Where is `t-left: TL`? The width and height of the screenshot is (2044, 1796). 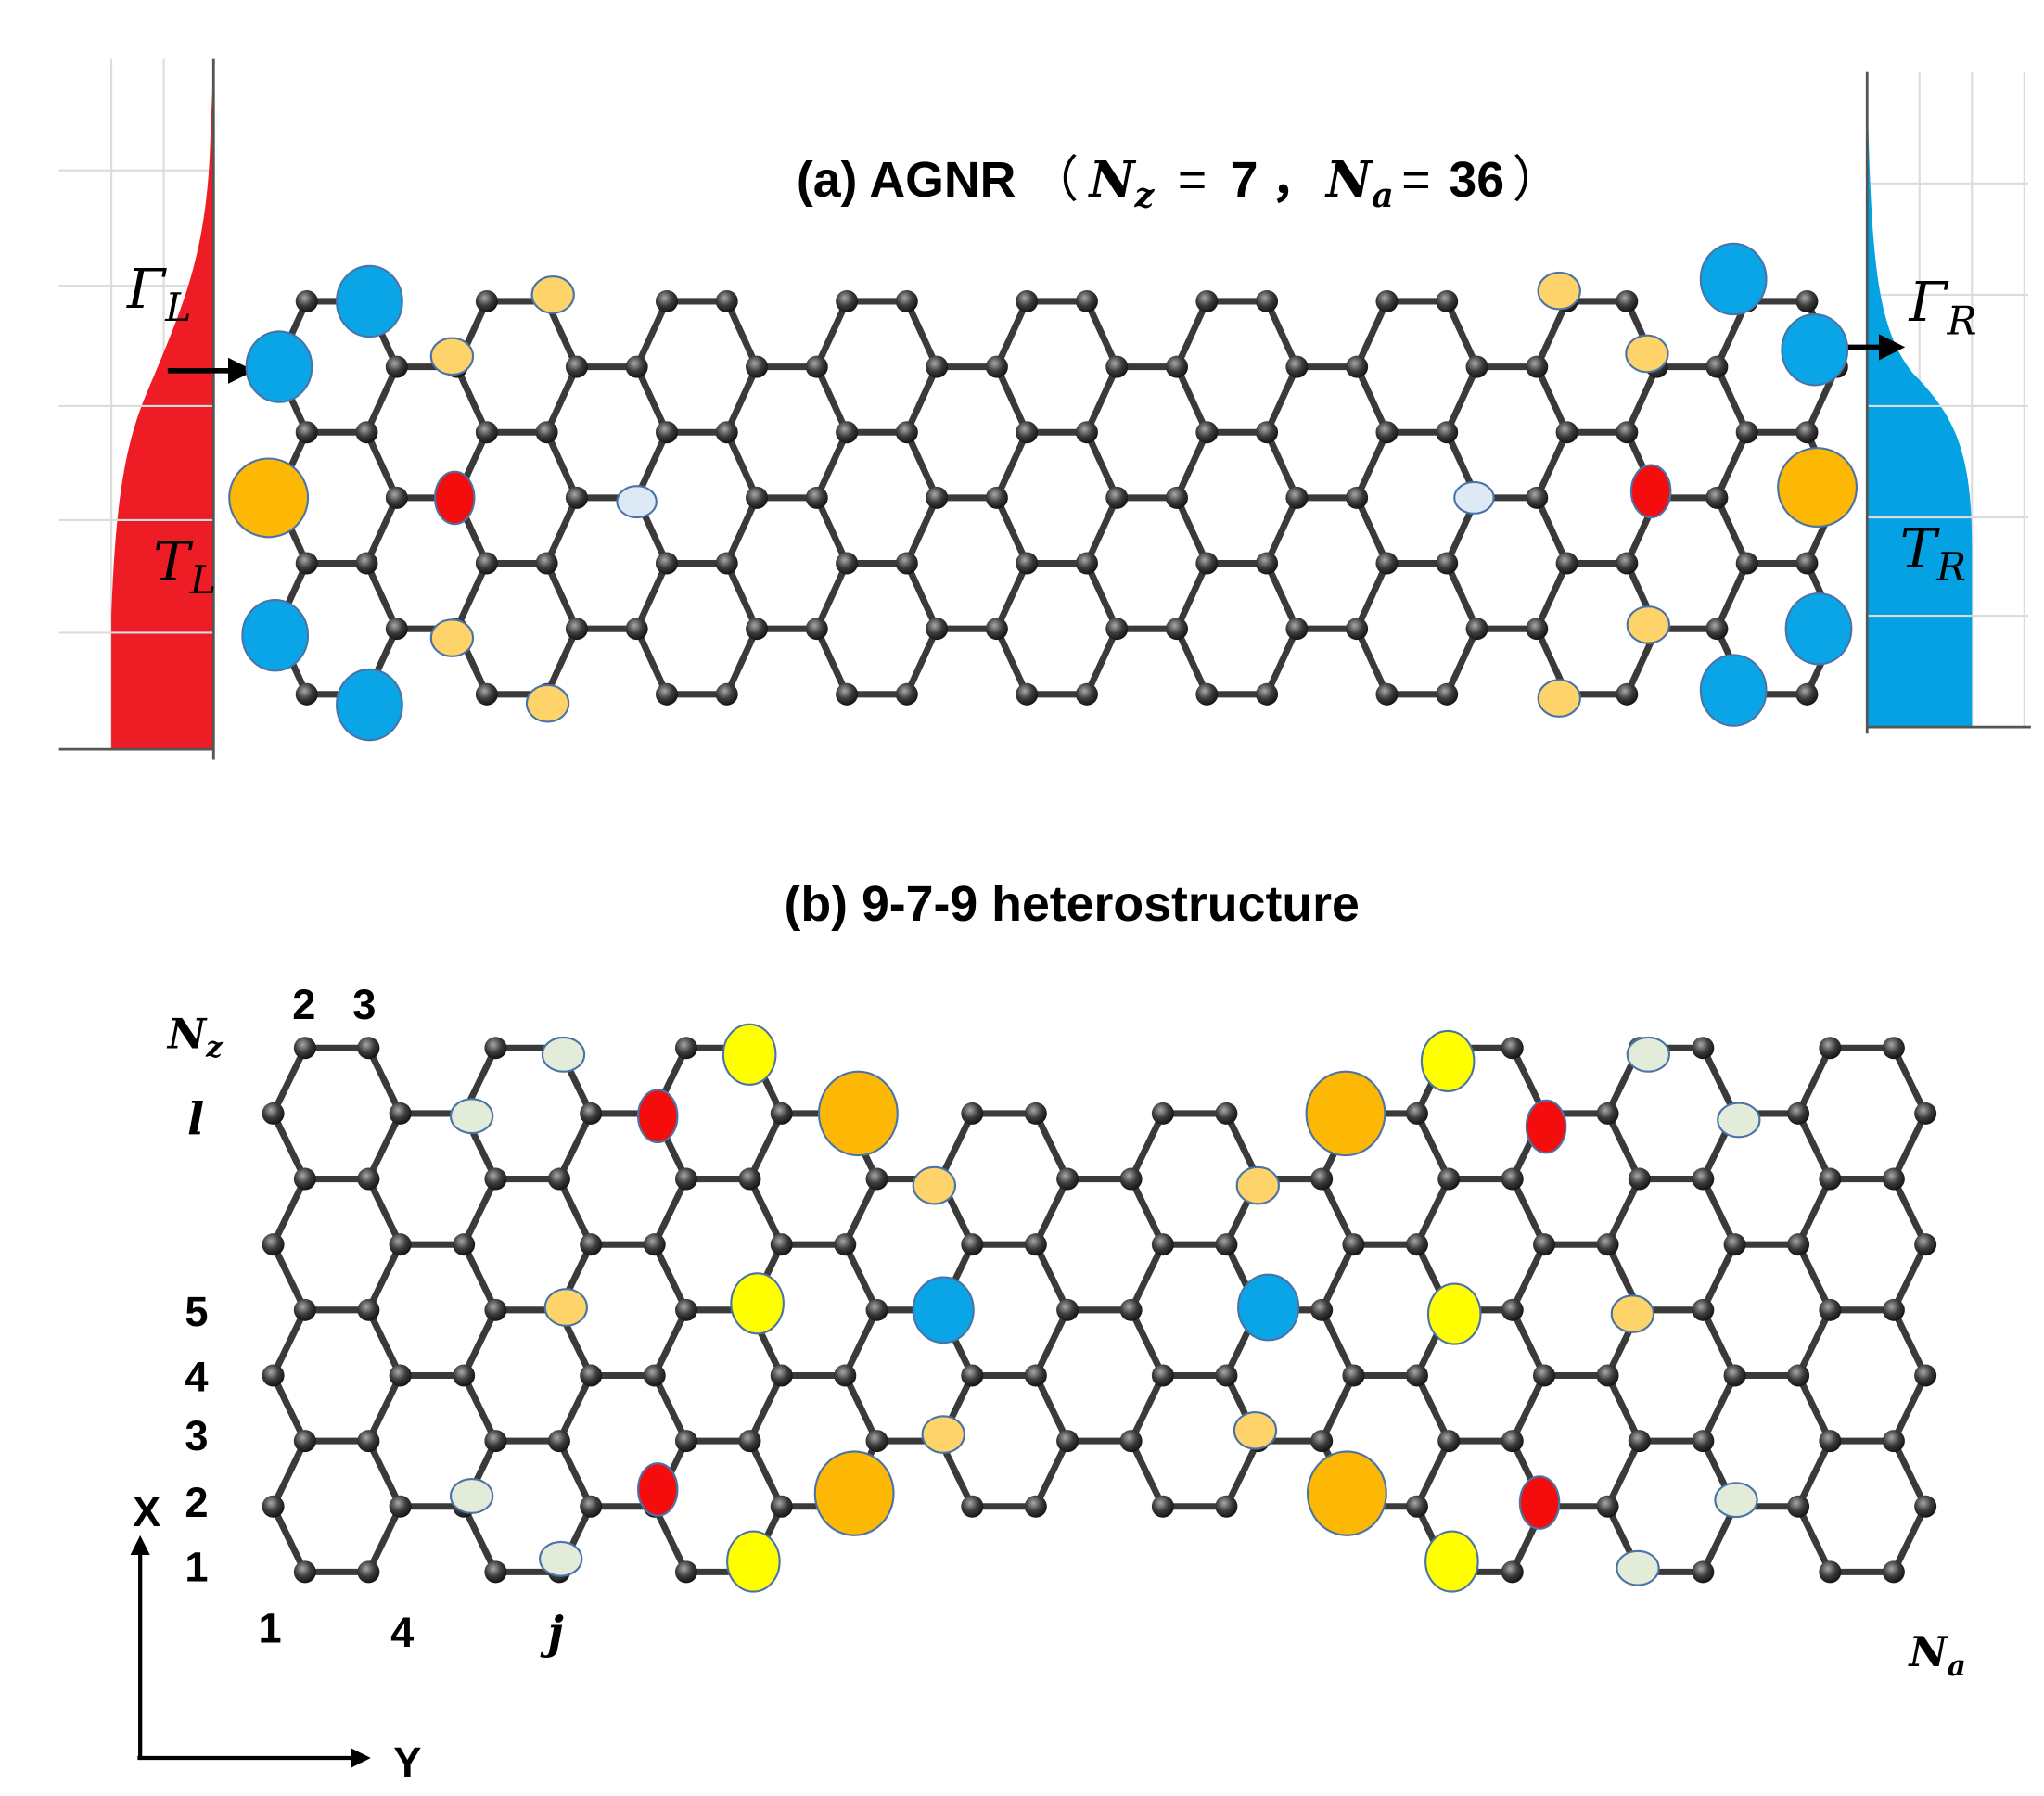 t-left: TL is located at coordinates (184, 566).